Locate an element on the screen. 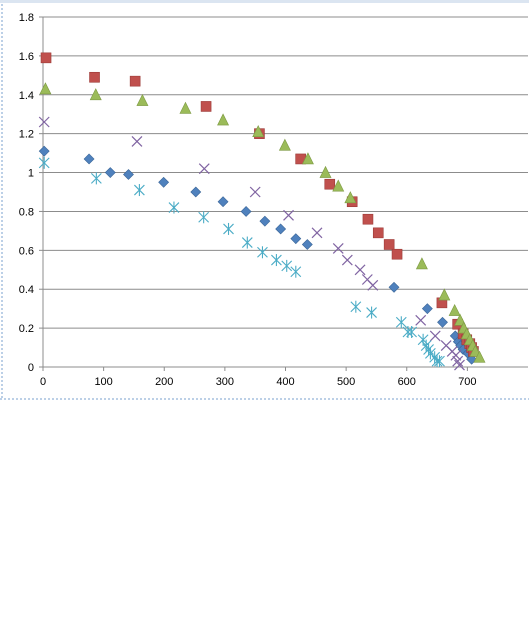  x-tick-label: 300 is located at coordinates (225, 382).